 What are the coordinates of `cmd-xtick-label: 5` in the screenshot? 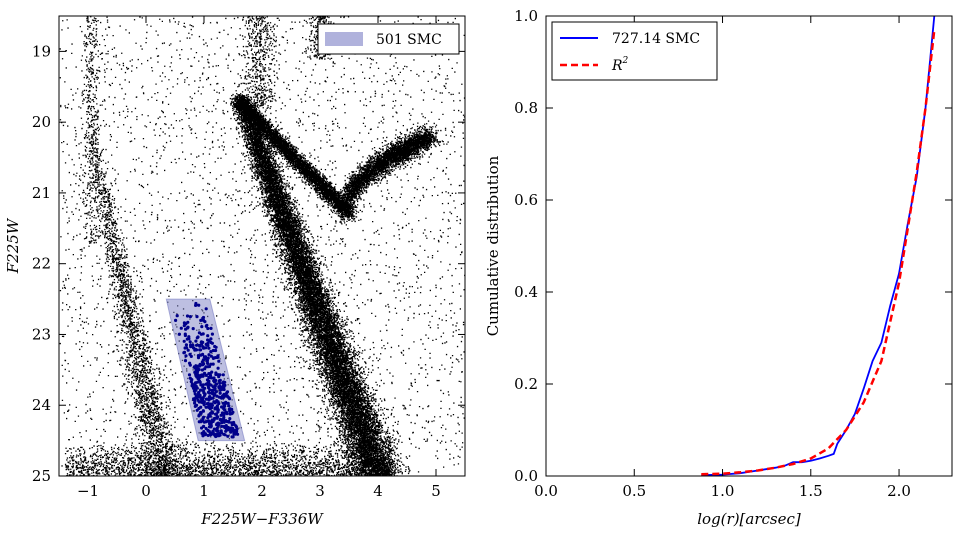 It's located at (436, 491).